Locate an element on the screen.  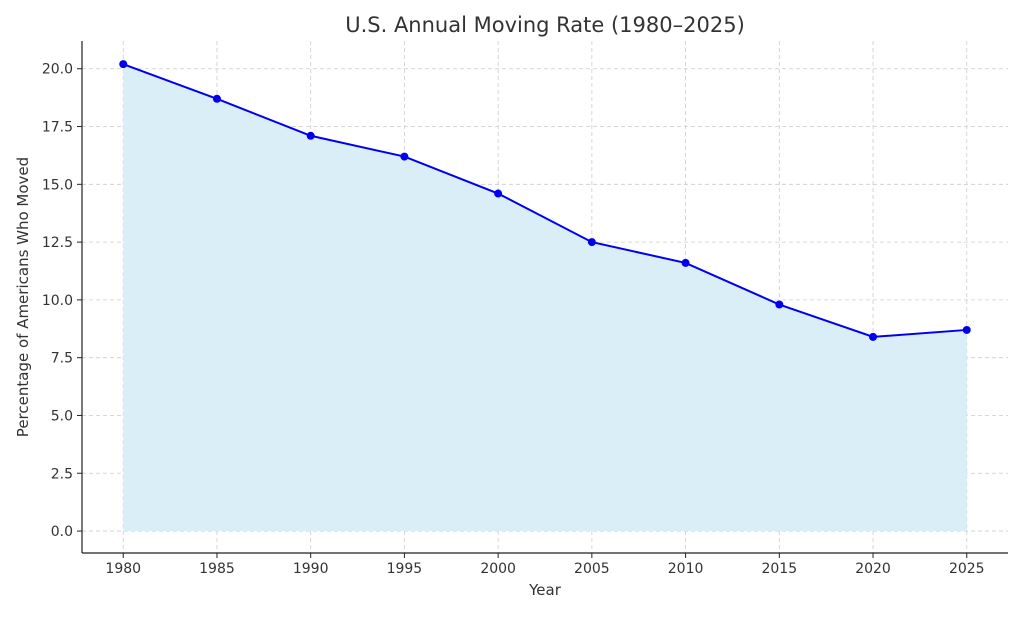
y-tick-label: 0.0 is located at coordinates (62, 532).